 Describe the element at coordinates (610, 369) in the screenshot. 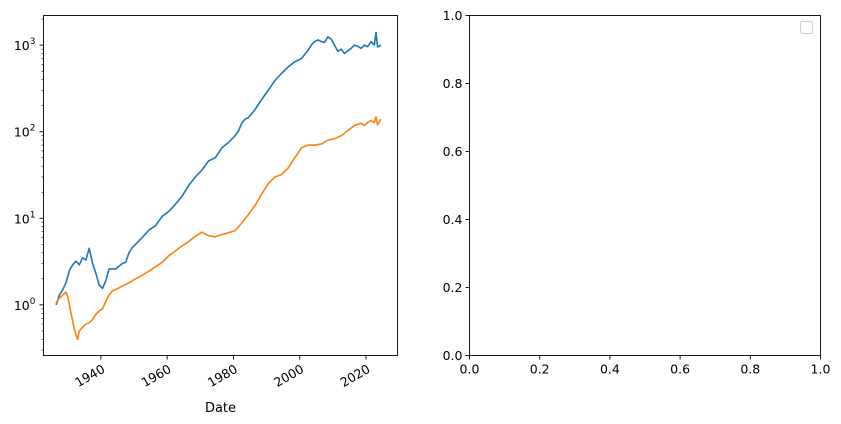

I see `x-tick-label: 0.4` at that location.